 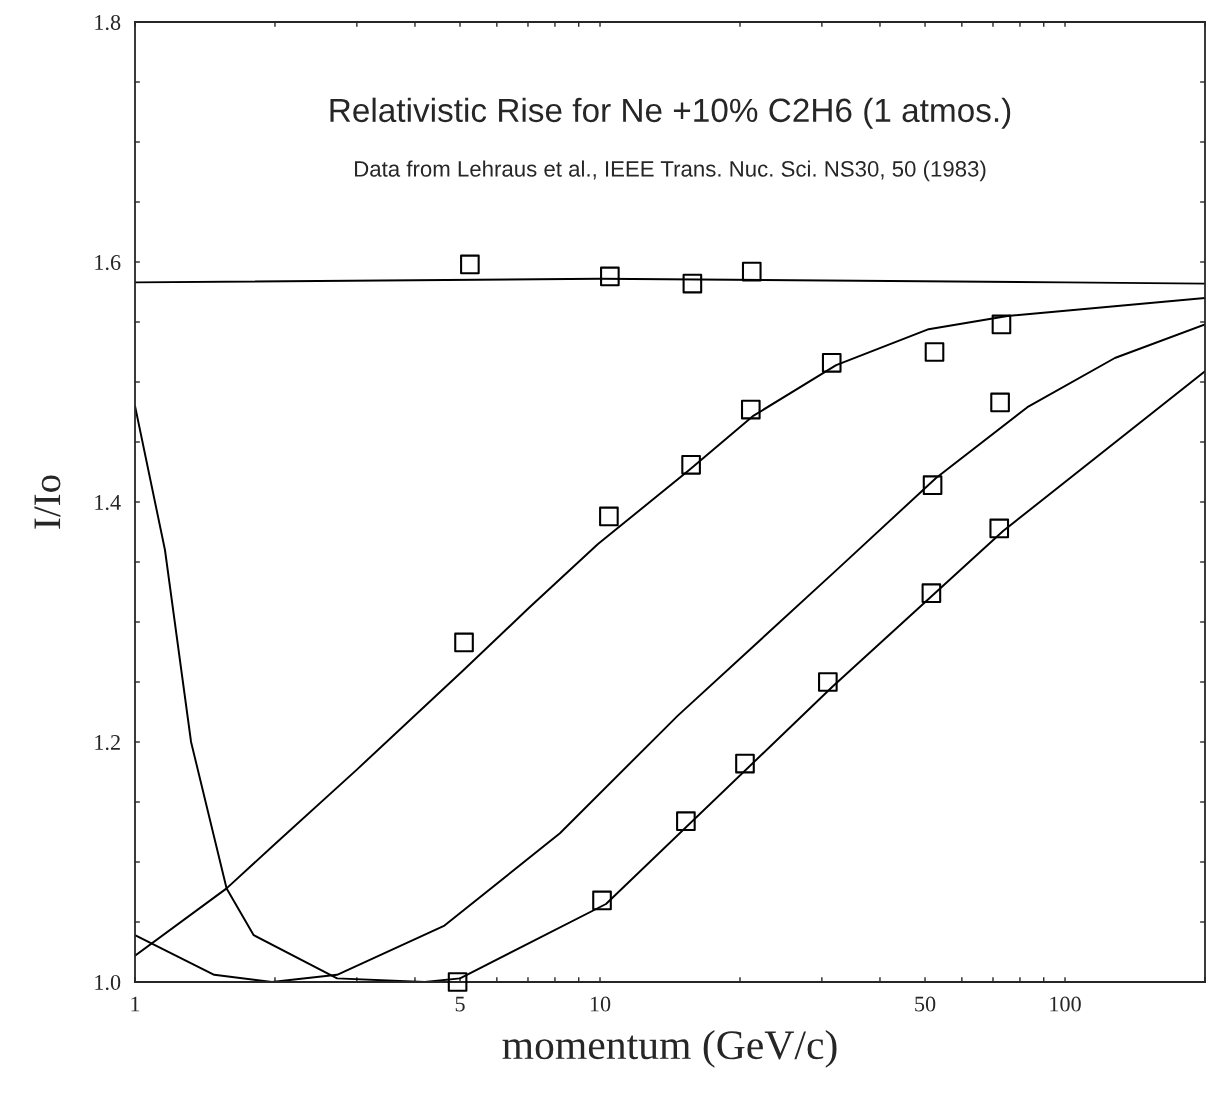 What do you see at coordinates (107, 742) in the screenshot?
I see `y-tick-label: 1.2` at bounding box center [107, 742].